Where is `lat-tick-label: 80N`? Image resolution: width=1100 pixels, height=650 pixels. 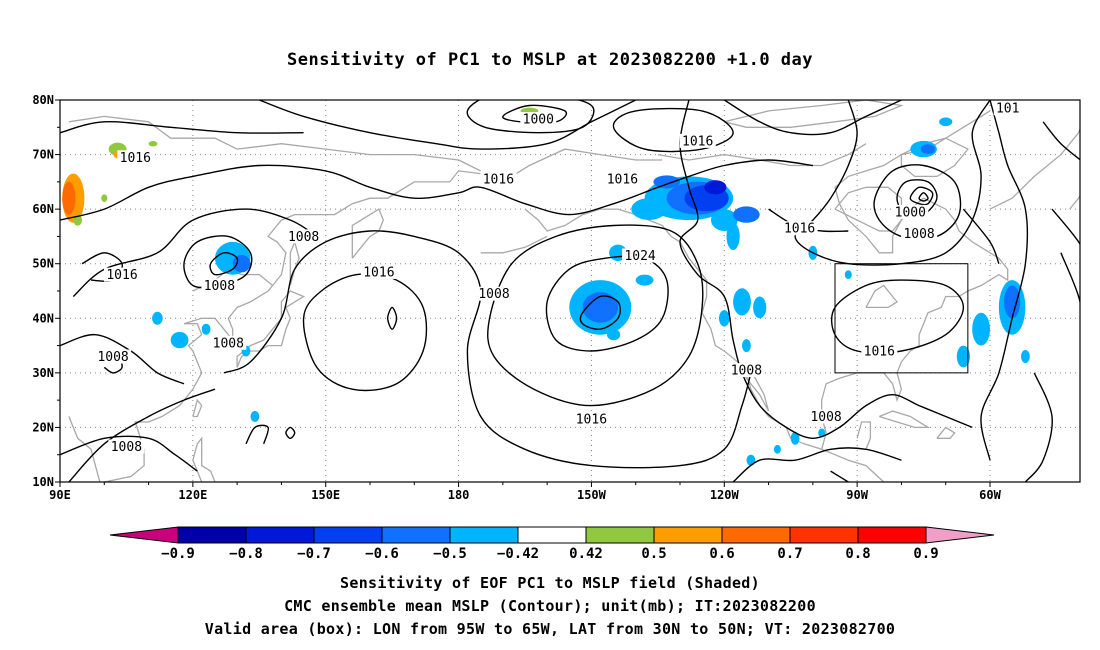
lat-tick-label: 80N is located at coordinates (43, 100).